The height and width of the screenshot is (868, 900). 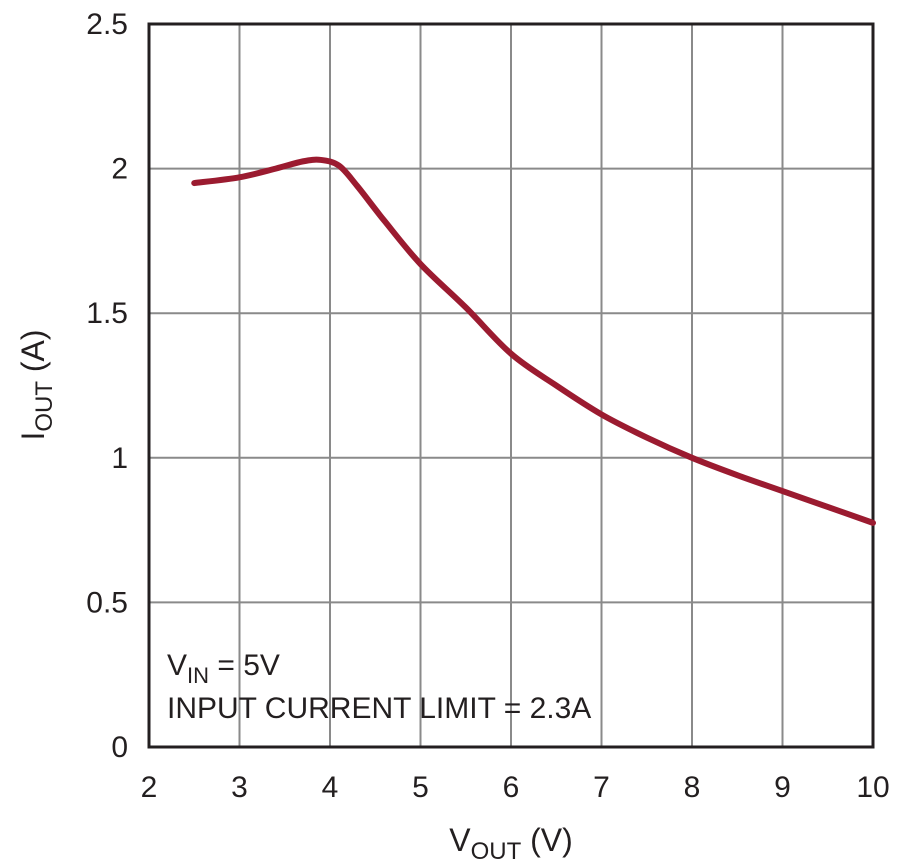 I want to click on x-tick-label: 10, so click(x=872, y=787).